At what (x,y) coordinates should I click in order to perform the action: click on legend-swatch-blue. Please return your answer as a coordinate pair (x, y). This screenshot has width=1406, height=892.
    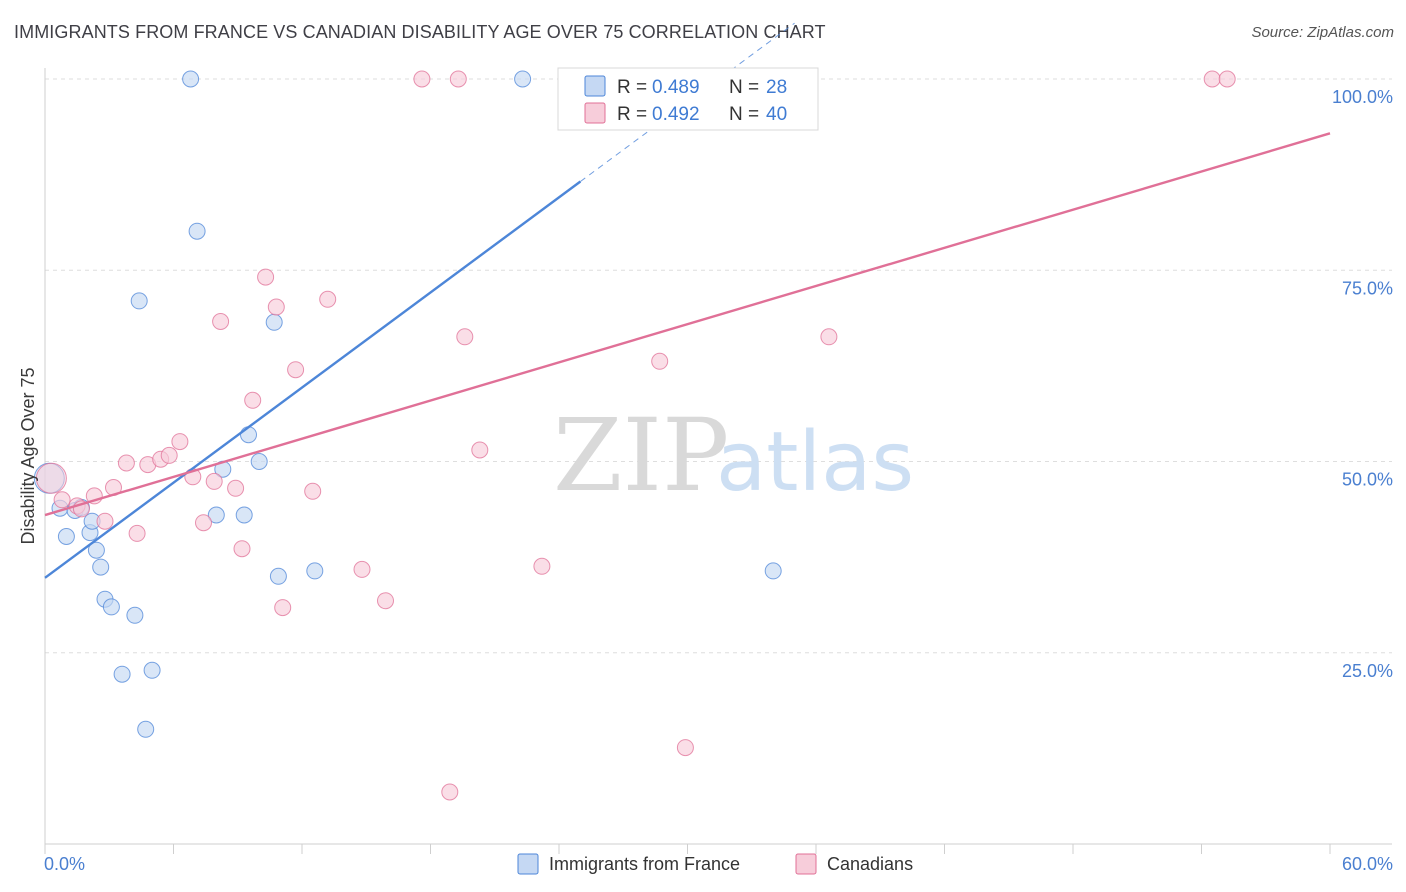
    Looking at the image, I should click on (595, 86).